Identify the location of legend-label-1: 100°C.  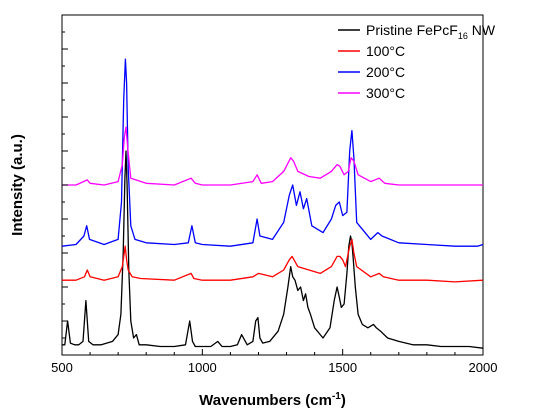
(385, 51).